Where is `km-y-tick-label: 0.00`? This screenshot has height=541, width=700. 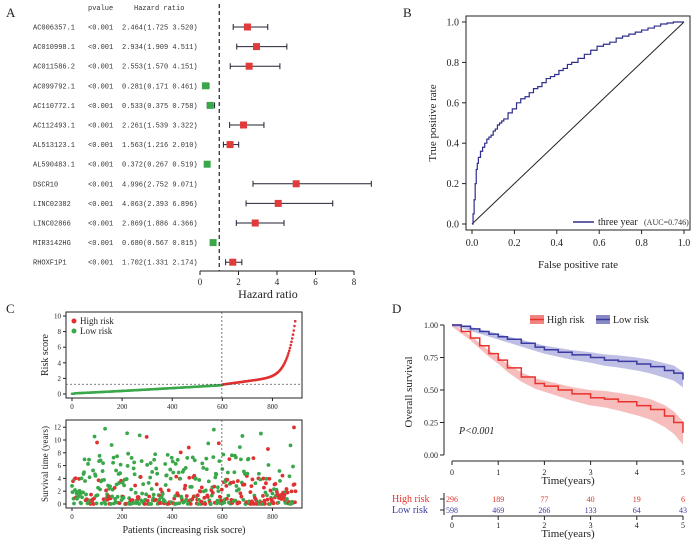 km-y-tick-label: 0.00 is located at coordinates (431, 455).